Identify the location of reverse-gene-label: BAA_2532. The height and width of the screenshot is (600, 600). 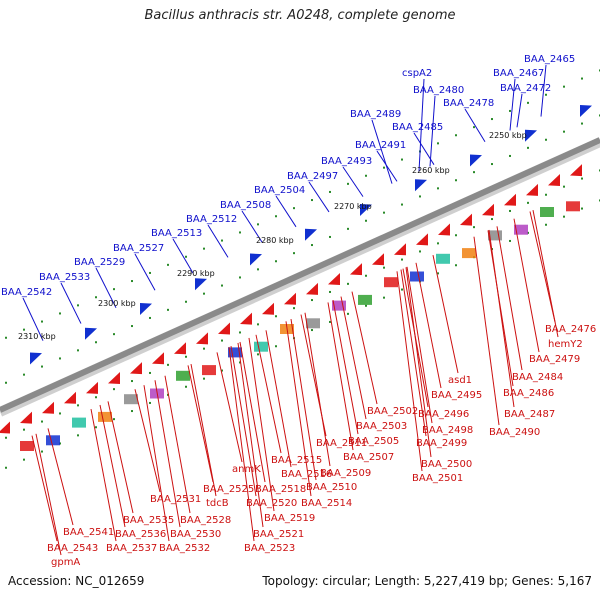
(184, 548).